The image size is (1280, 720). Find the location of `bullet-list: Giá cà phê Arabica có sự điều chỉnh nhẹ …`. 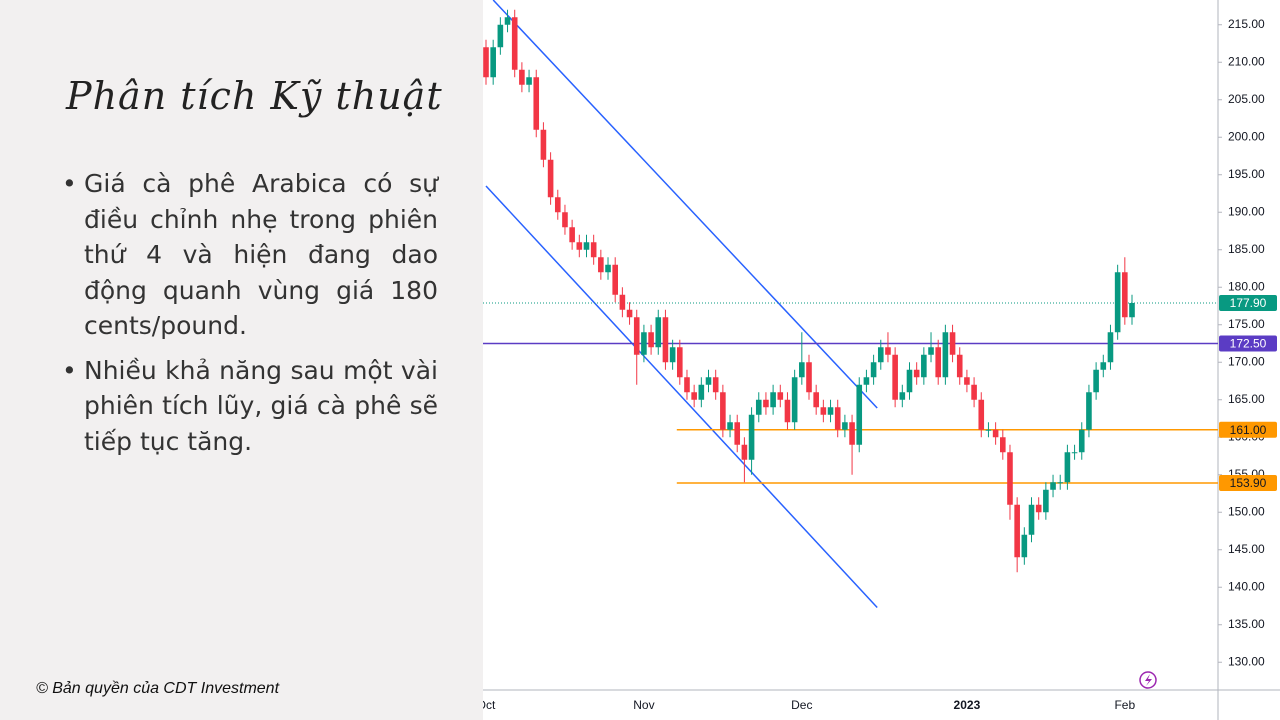

bullet-list: Giá cà phê Arabica có sự điều chỉnh nhẹ … is located at coordinates (250, 317).